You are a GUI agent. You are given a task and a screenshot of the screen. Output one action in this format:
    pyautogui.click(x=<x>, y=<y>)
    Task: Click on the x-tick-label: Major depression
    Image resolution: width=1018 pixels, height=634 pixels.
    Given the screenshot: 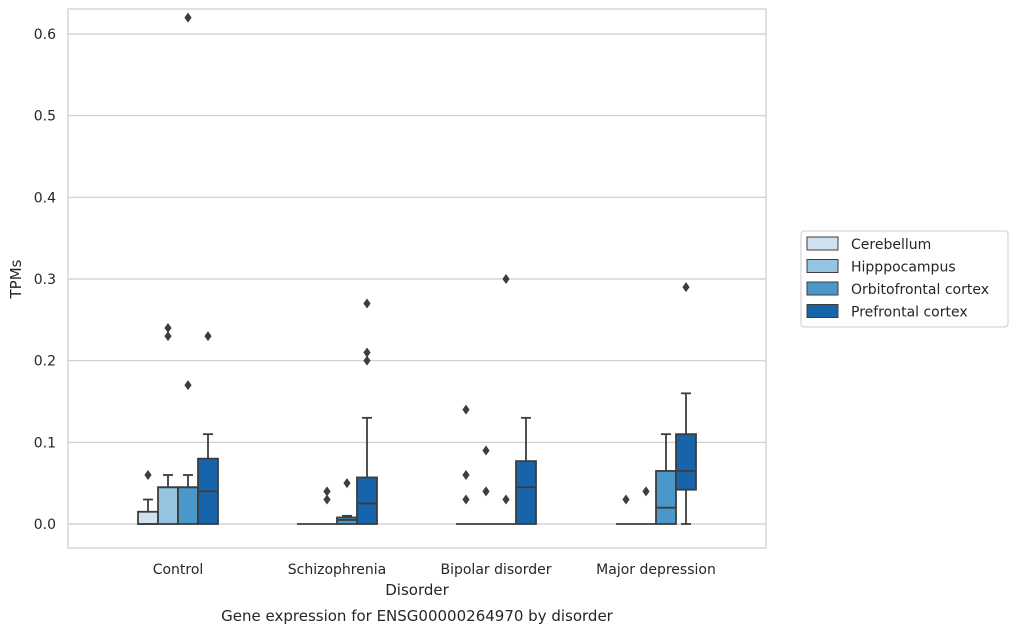 What is the action you would take?
    pyautogui.click(x=656, y=570)
    